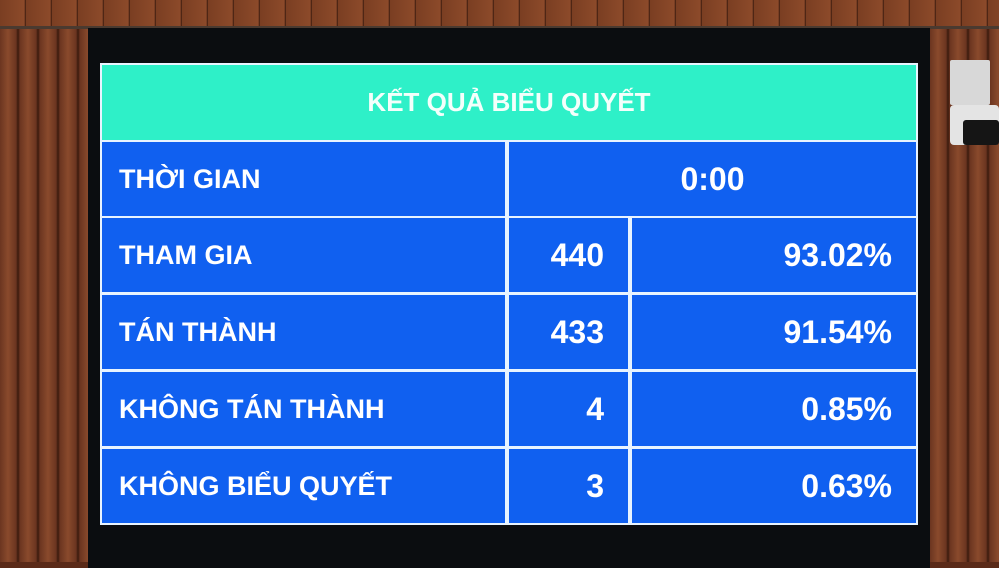 Image resolution: width=999 pixels, height=568 pixels. Describe the element at coordinates (509, 102) in the screenshot. I see `results-title: KẾT QUẢ BIỂU QUYẾT` at that location.